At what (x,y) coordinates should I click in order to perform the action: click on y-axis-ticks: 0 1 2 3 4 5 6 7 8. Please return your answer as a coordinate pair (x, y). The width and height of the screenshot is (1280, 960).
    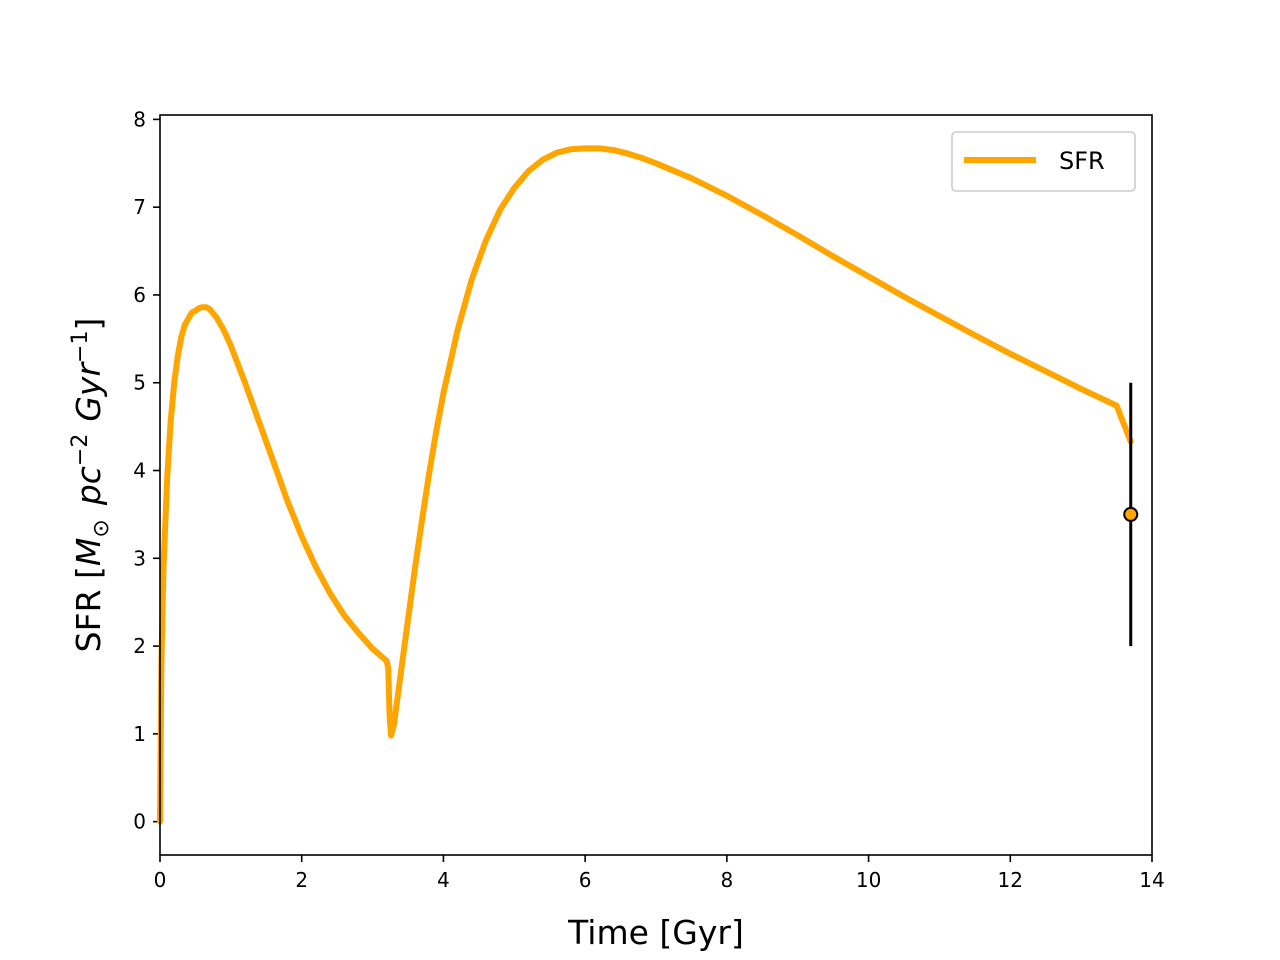
    Looking at the image, I should click on (146, 470).